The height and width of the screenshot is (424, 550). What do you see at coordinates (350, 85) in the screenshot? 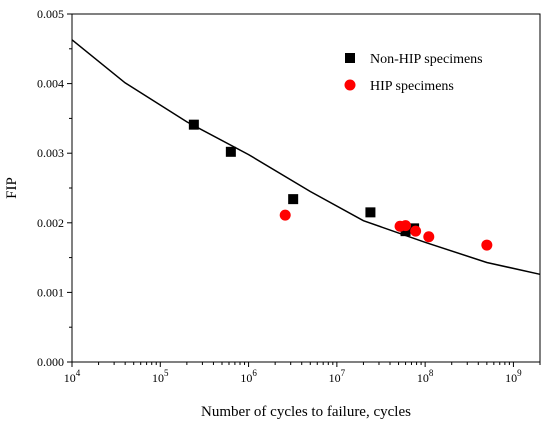
I see `legend-circle-icon` at bounding box center [350, 85].